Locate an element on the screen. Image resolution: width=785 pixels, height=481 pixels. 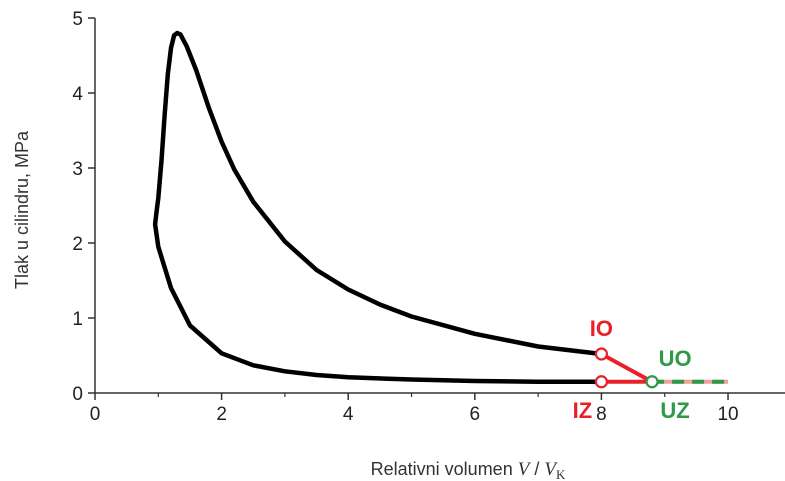
y-tick-label: 4 is located at coordinates (77, 94).